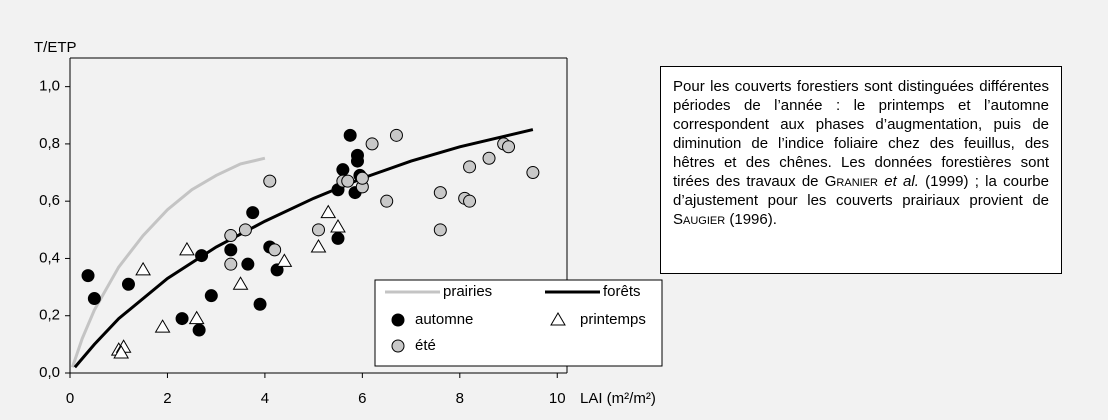 The height and width of the screenshot is (420, 1108). What do you see at coordinates (618, 398) in the screenshot?
I see `x-axis-label: LAI (m²/m²)` at bounding box center [618, 398].